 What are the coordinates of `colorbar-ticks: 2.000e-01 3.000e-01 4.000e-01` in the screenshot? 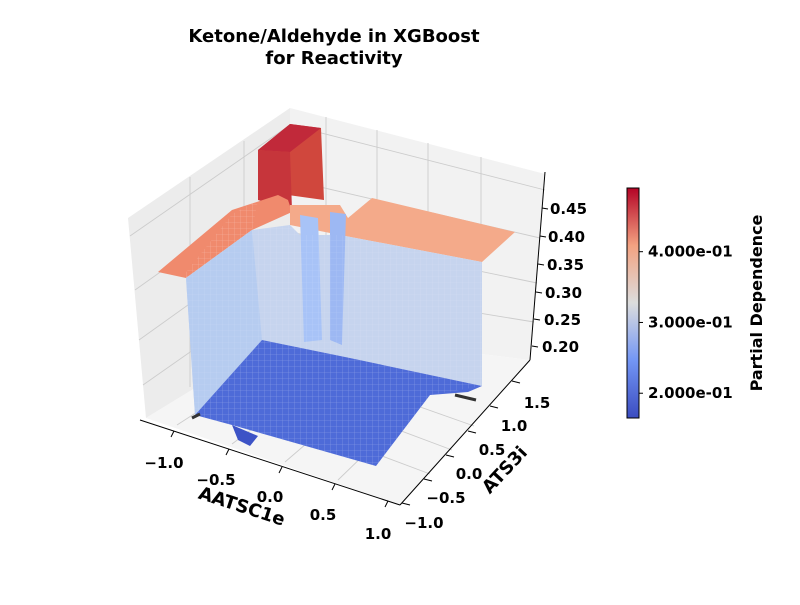 It's located at (686, 322).